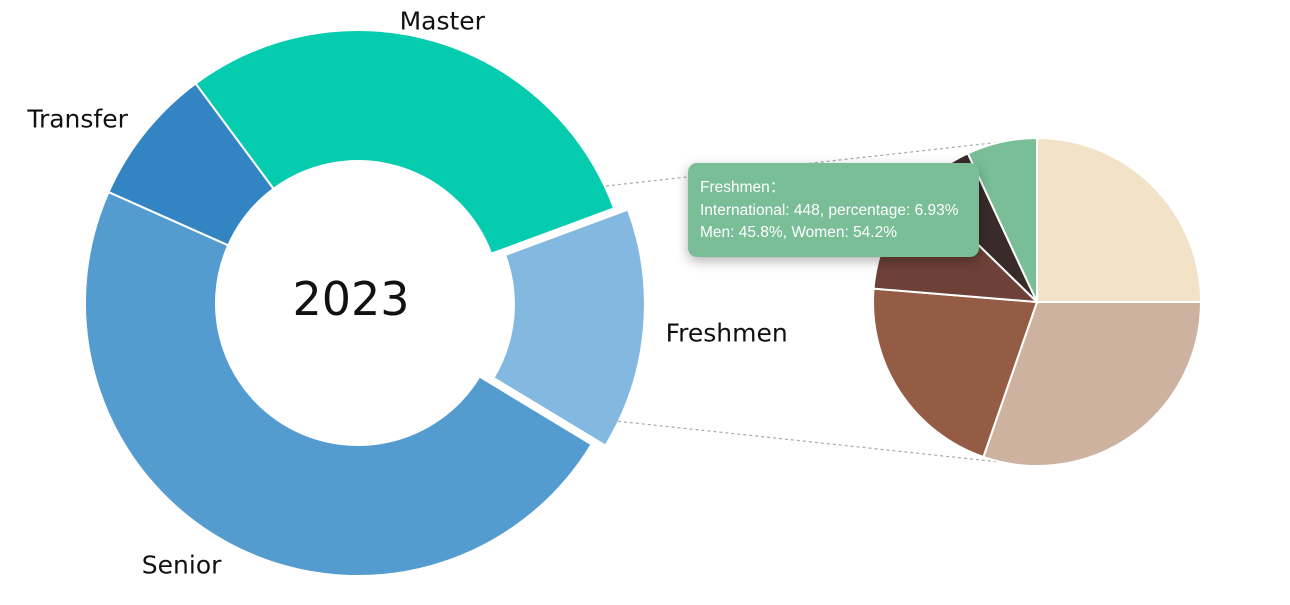 The height and width of the screenshot is (605, 1290). Describe the element at coordinates (829, 210) in the screenshot. I see `tooltip-line-international: International: 448, percentage: 6.93%` at that location.